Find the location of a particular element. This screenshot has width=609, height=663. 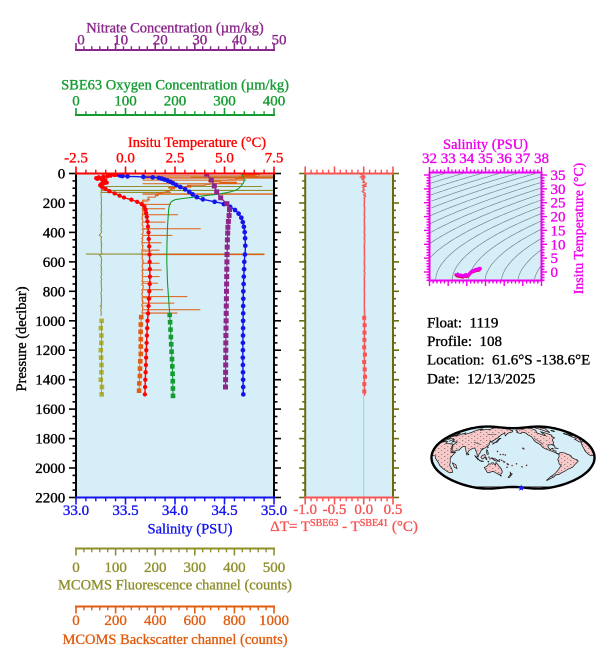

svg-text:SBE63 Oxygen Concentration (µm: SBE63 Oxygen Concentration (µm/kg) is located at coordinates (175, 86).